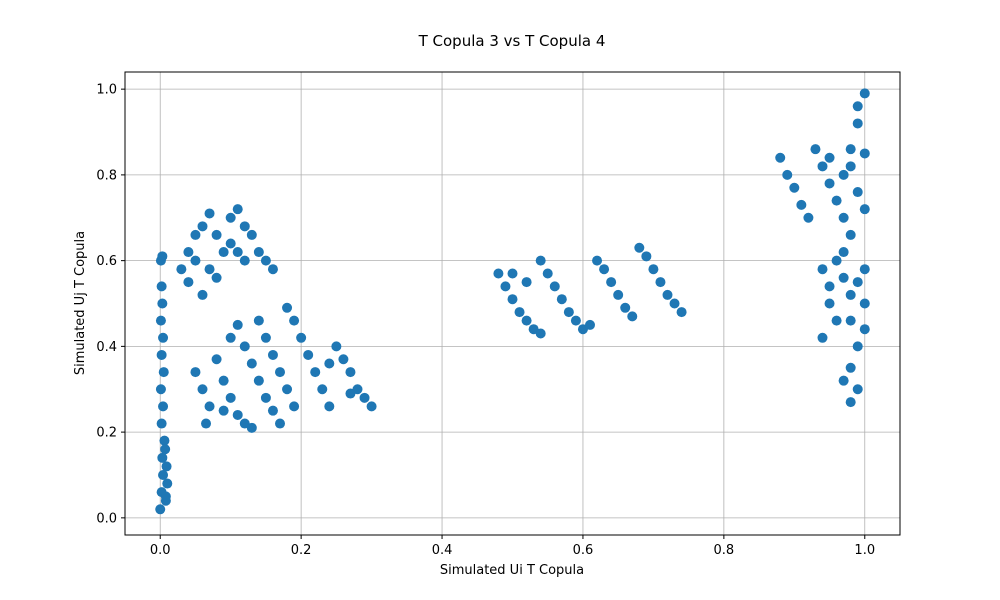 This screenshot has width=1000, height=600. I want to click on y-tick-label: 0.4, so click(106, 347).